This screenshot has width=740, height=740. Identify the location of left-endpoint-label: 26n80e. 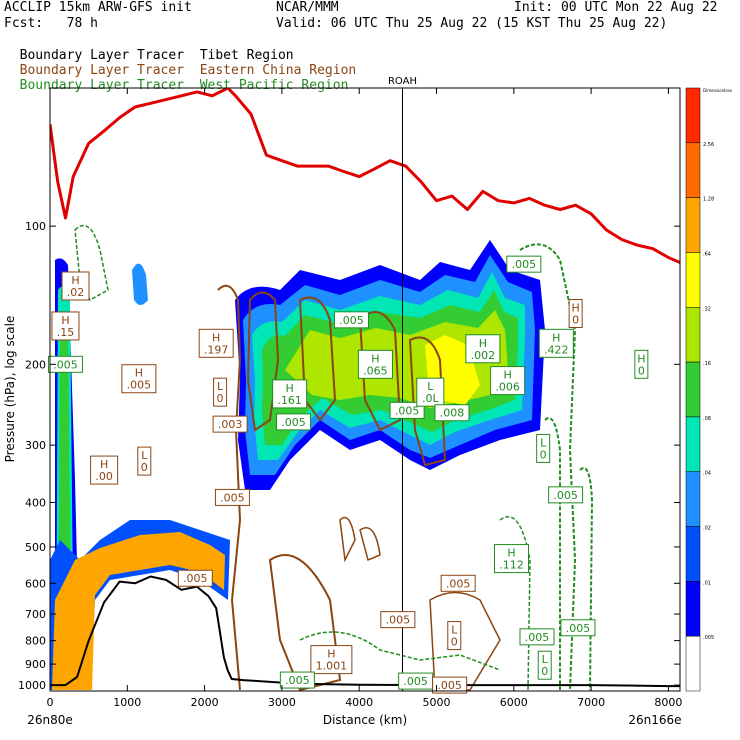
(50, 720).